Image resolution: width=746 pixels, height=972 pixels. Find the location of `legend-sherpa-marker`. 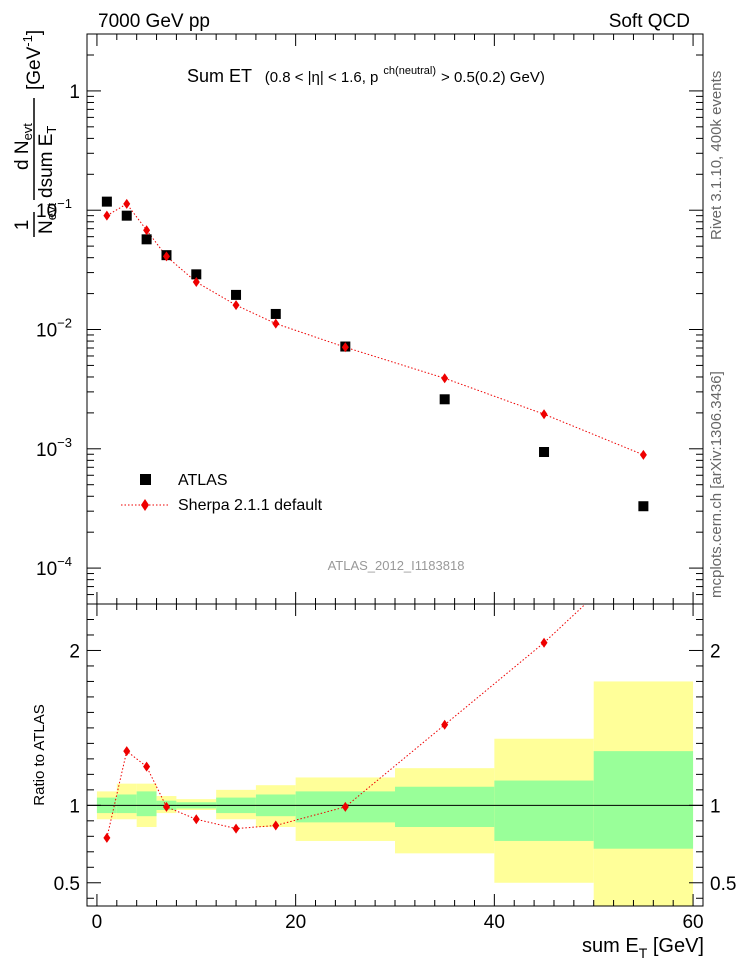

legend-sherpa-marker is located at coordinates (145, 505).